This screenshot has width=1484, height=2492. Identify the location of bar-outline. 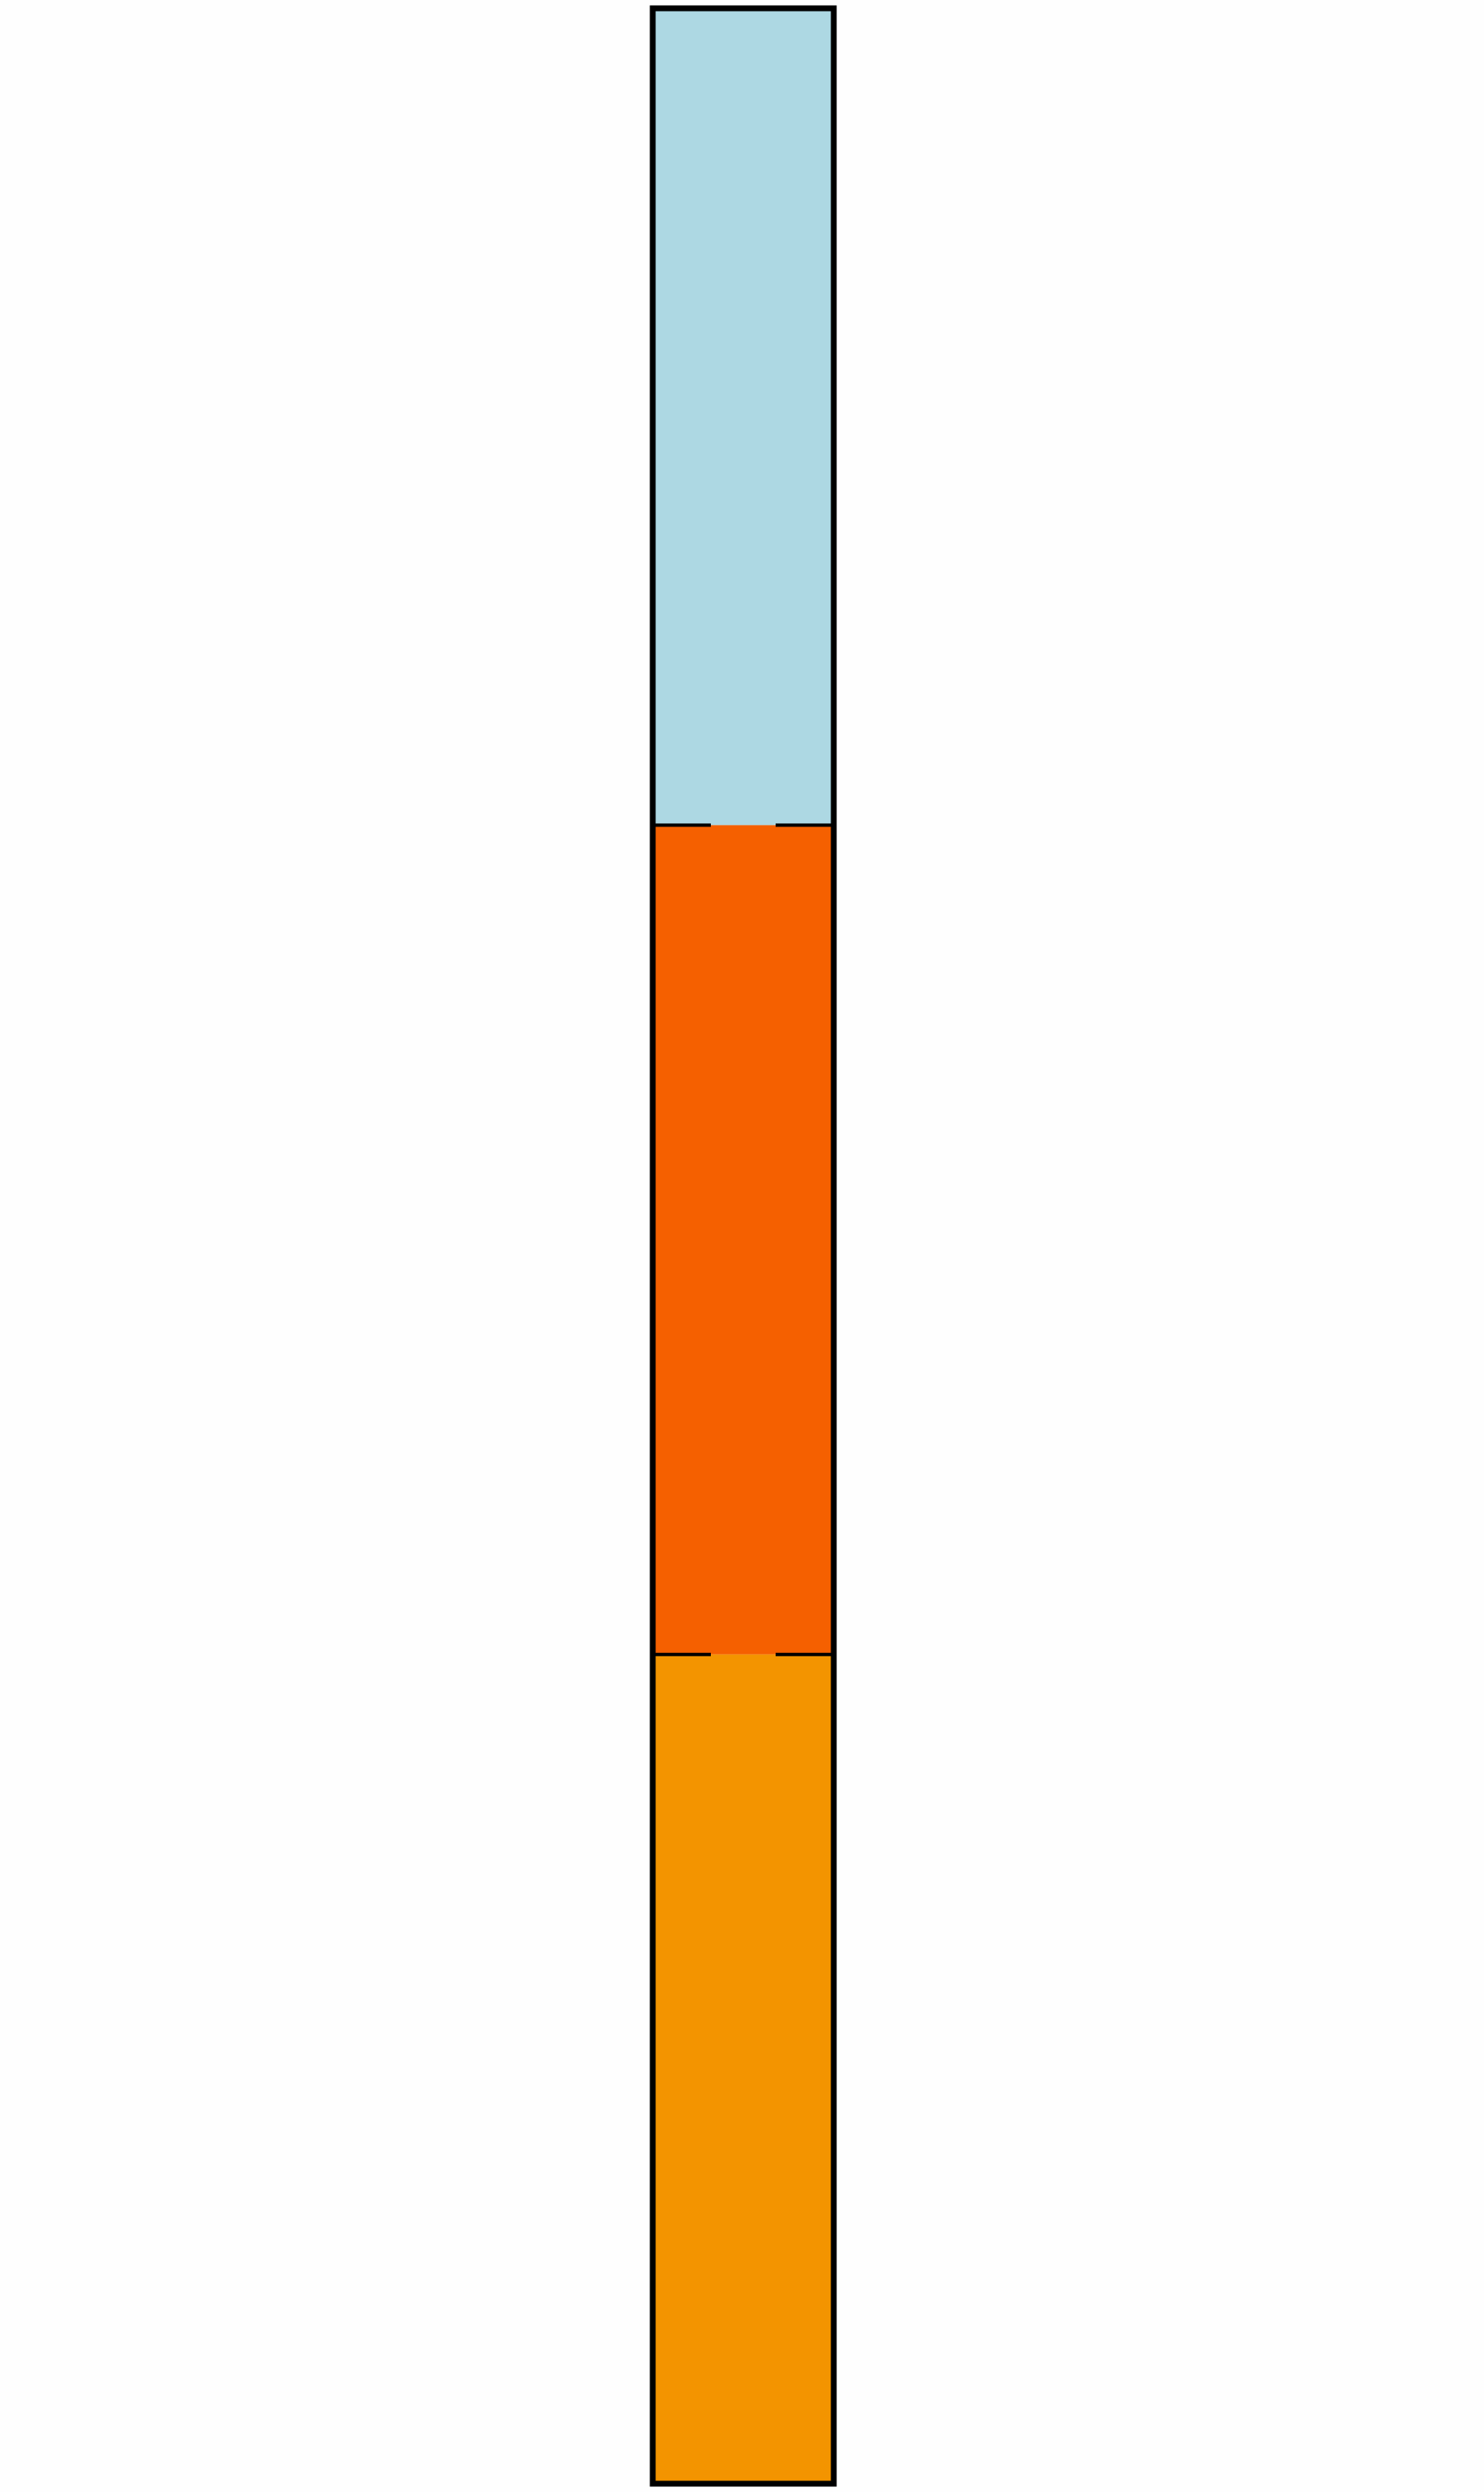
(743, 1246).